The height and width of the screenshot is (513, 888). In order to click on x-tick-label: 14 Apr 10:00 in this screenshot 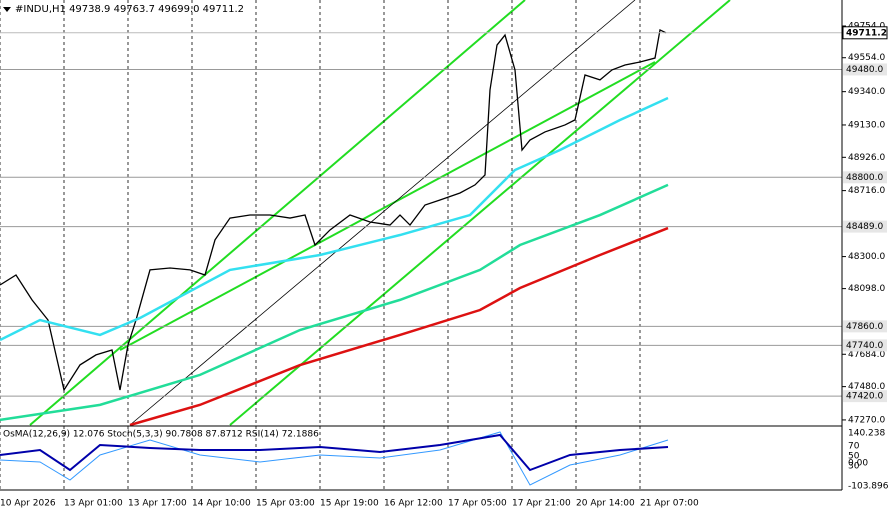, I will do `click(221, 504)`.